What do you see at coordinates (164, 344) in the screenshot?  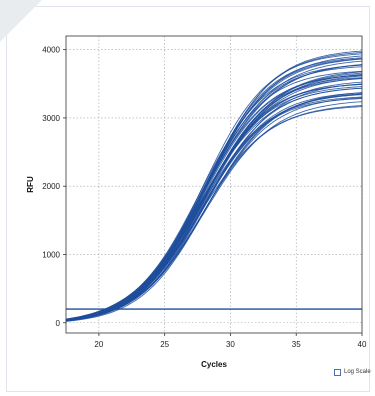 I see `x-tick-label: 25` at bounding box center [164, 344].